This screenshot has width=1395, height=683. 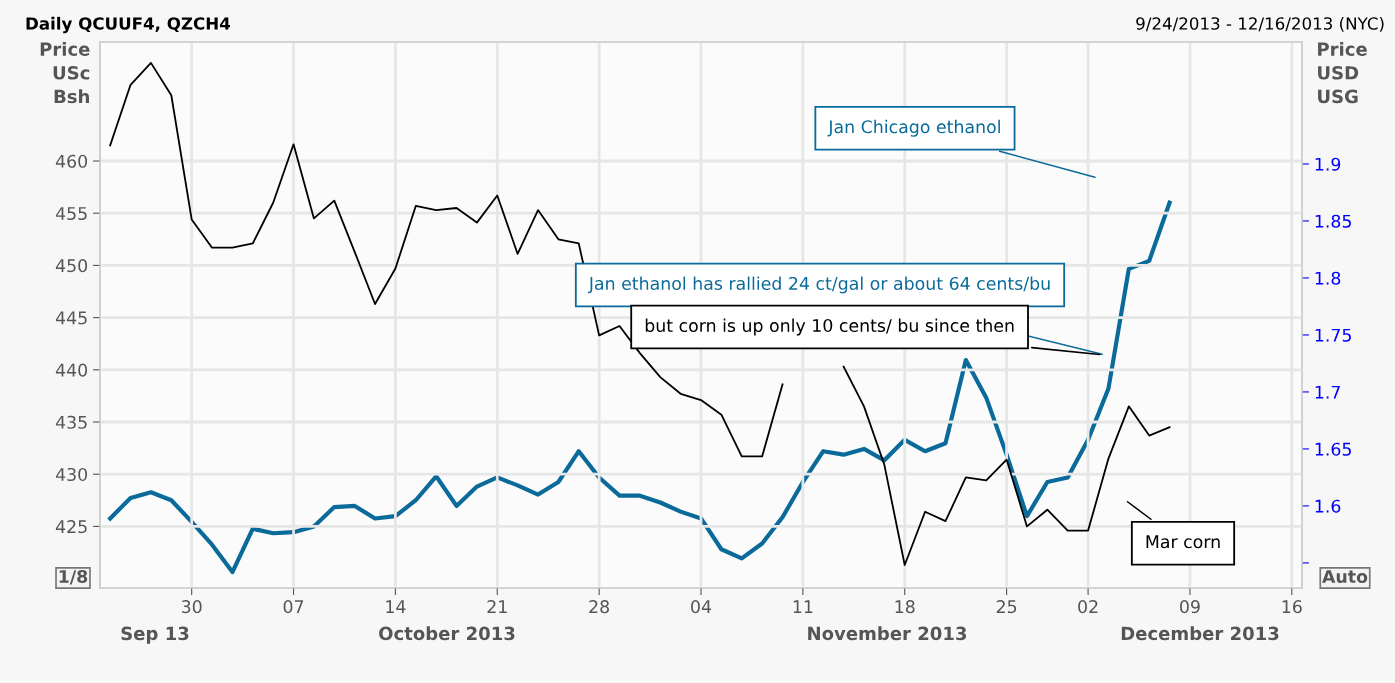 I want to click on y-tick-label: 435, so click(x=71, y=422).